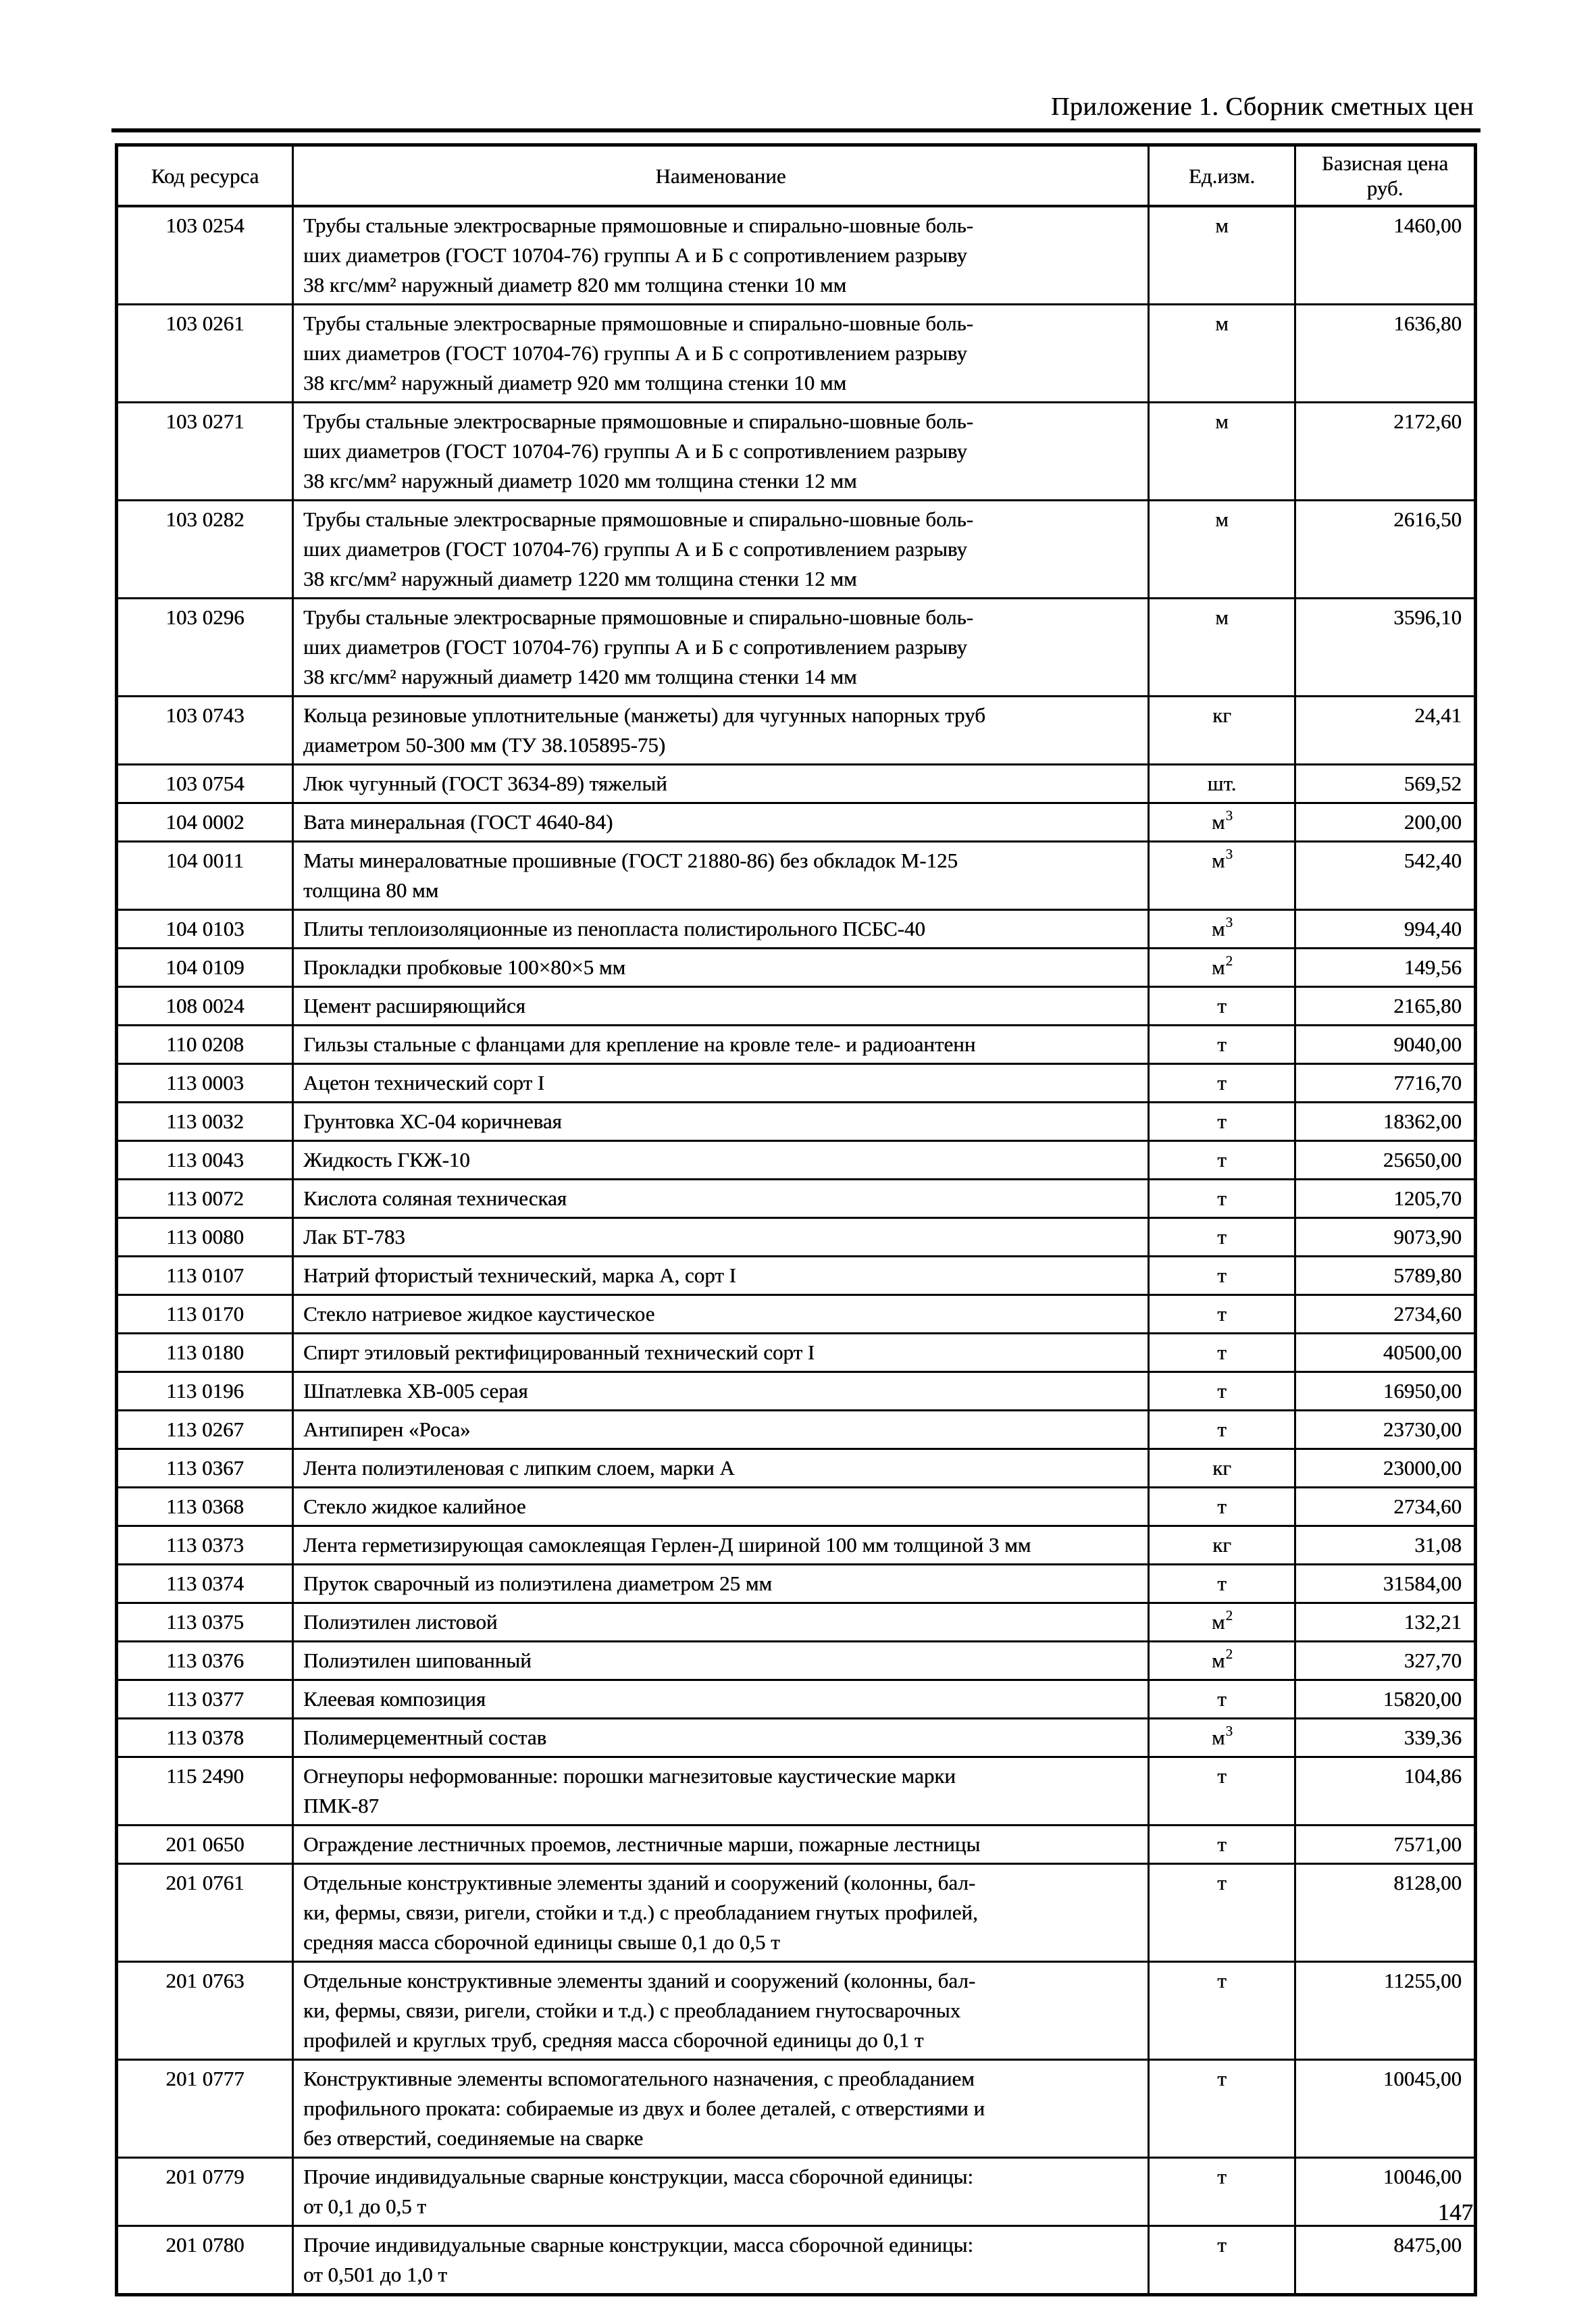 The width and height of the screenshot is (1596, 2314). Describe the element at coordinates (795, 1507) in the screenshot. I see `table-row: 113 0368 Стекло жидкое калийное т 2734,60` at that location.